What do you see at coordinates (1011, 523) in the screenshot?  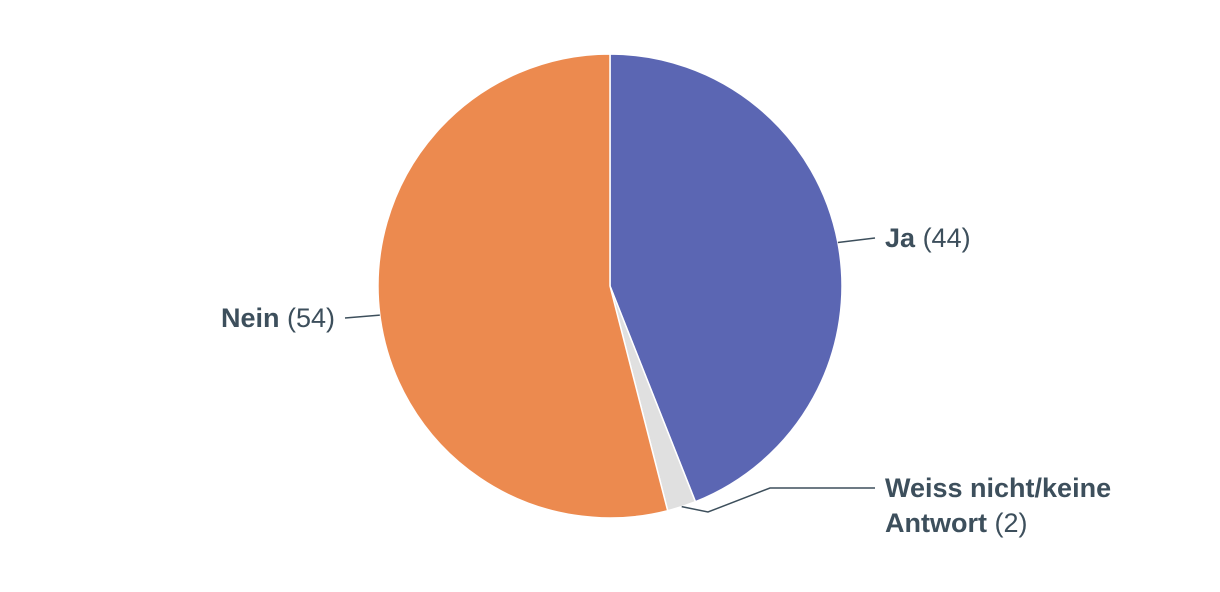 I see `value-label: (2)` at bounding box center [1011, 523].